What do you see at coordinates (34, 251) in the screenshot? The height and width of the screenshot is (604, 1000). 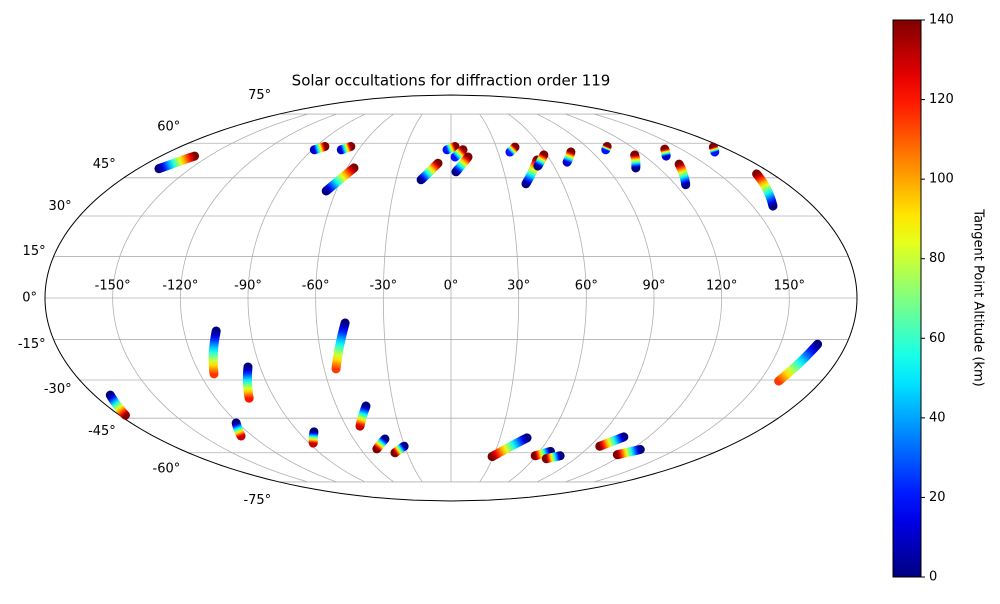 I see `y-tick-label: 15°` at bounding box center [34, 251].